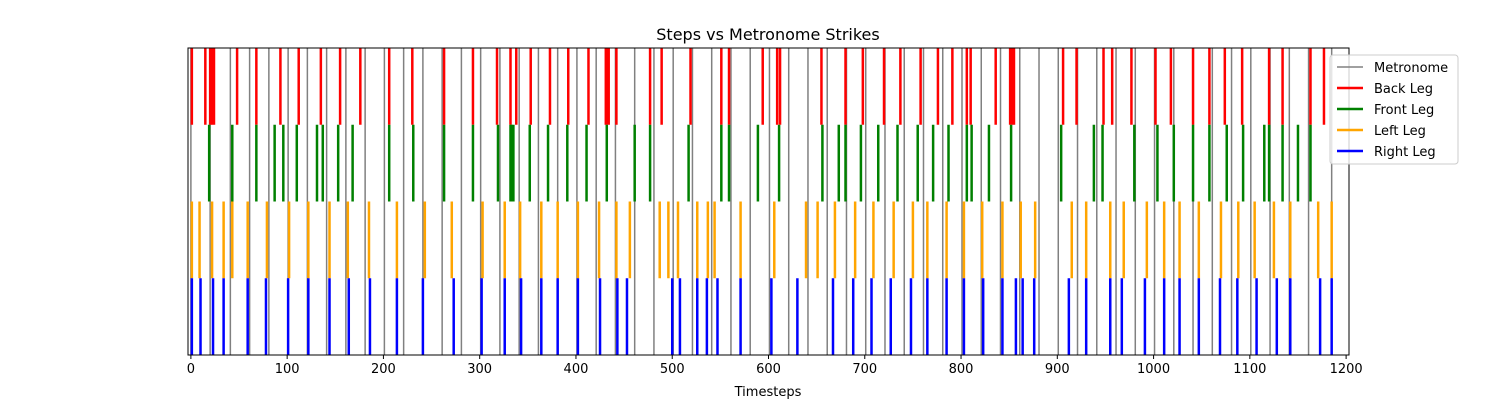  What do you see at coordinates (191, 369) in the screenshot?
I see `x-tick-label: 0` at bounding box center [191, 369].